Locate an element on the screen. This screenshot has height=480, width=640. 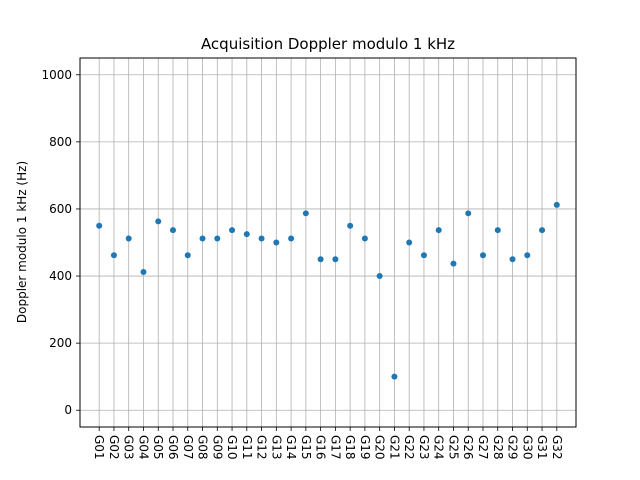
x-tick-label: G29 is located at coordinates (513, 447).